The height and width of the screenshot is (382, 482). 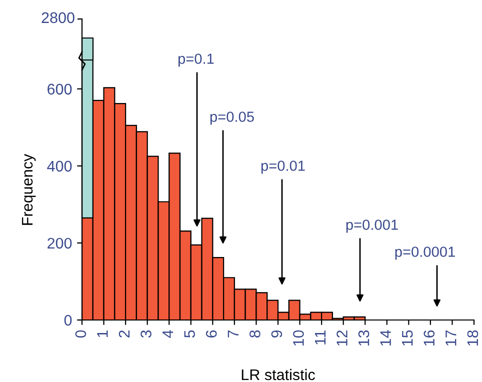 What do you see at coordinates (372, 226) in the screenshot?
I see `annotation: p=0.001` at bounding box center [372, 226].